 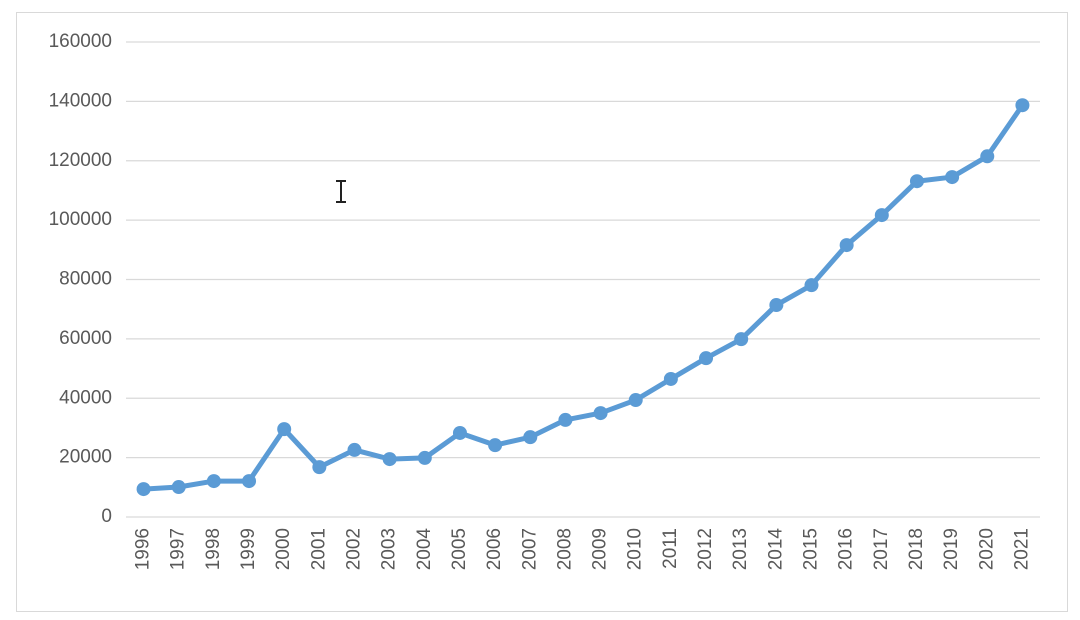 I want to click on x-tick-label: 2016, so click(x=846, y=549).